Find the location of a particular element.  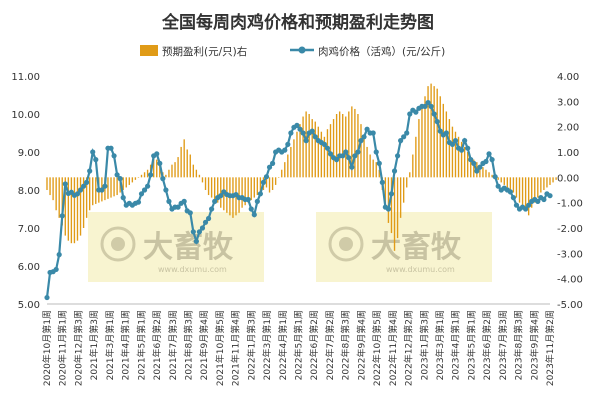

right-axis-tick-label: 0.00 is located at coordinates (568, 178).